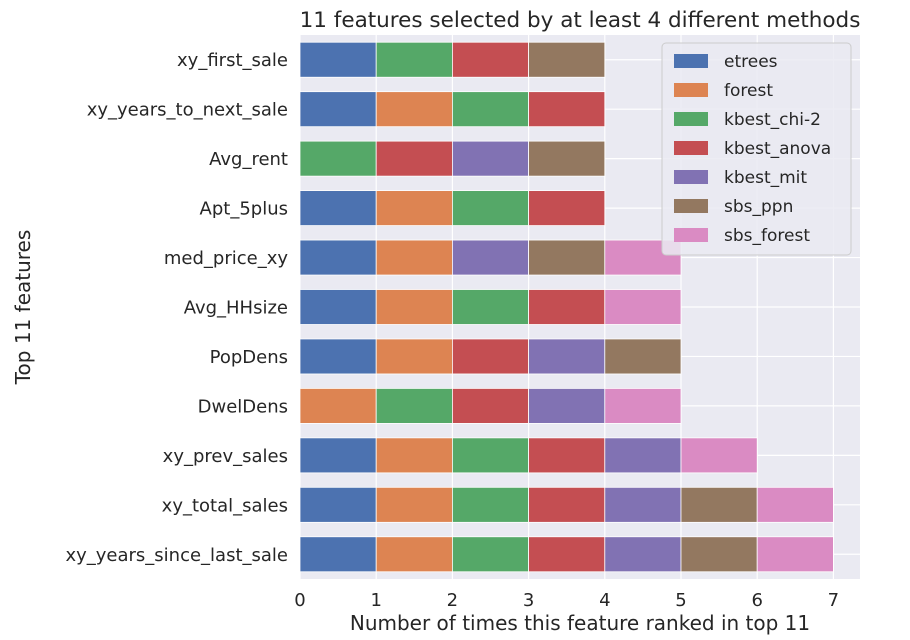  What do you see at coordinates (680, 600) in the screenshot?
I see `x-tick-label: 5` at bounding box center [680, 600].